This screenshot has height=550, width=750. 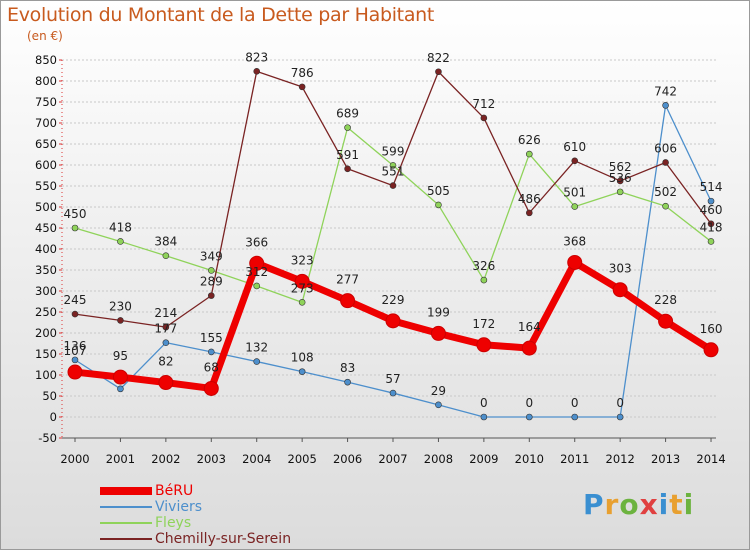 What do you see at coordinates (393, 300) in the screenshot?
I see `data-label-b-ru: 229` at bounding box center [393, 300].